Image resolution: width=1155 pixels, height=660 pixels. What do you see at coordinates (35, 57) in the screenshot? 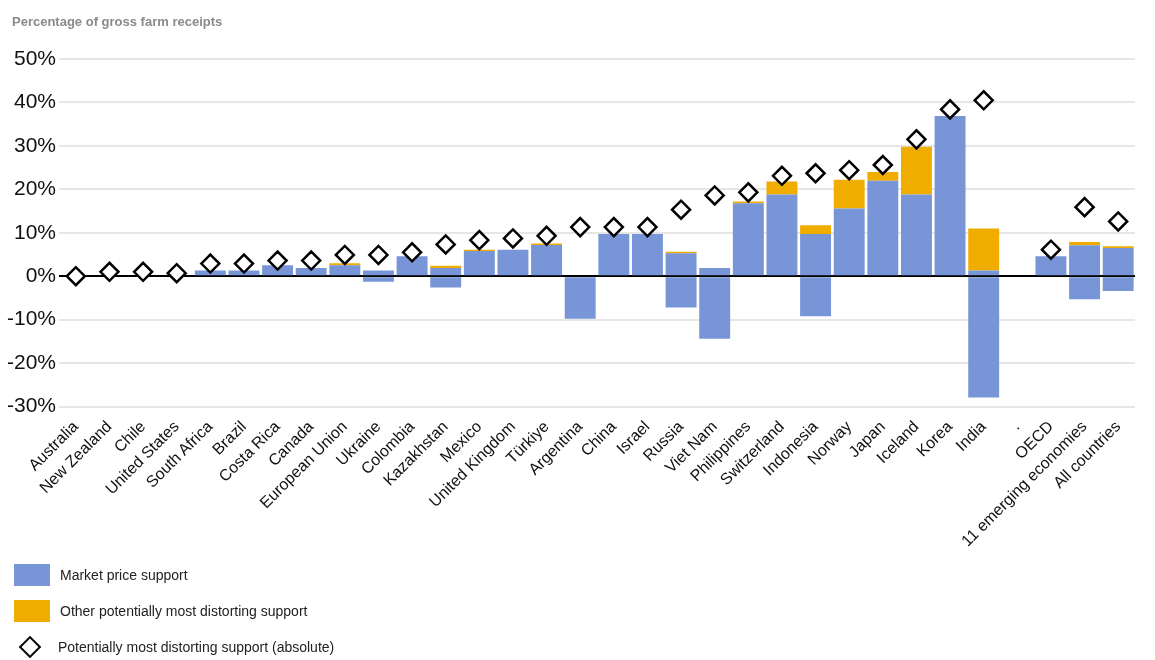
I see `y-tick-label: 50%` at bounding box center [35, 57].